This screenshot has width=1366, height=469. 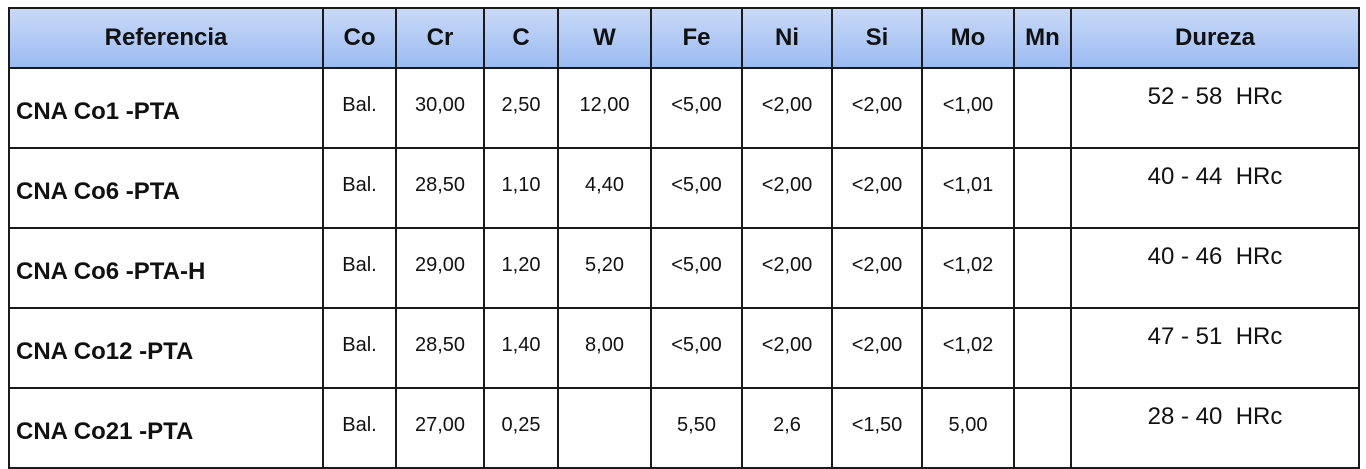 What do you see at coordinates (521, 38) in the screenshot?
I see `header-cell: C` at bounding box center [521, 38].